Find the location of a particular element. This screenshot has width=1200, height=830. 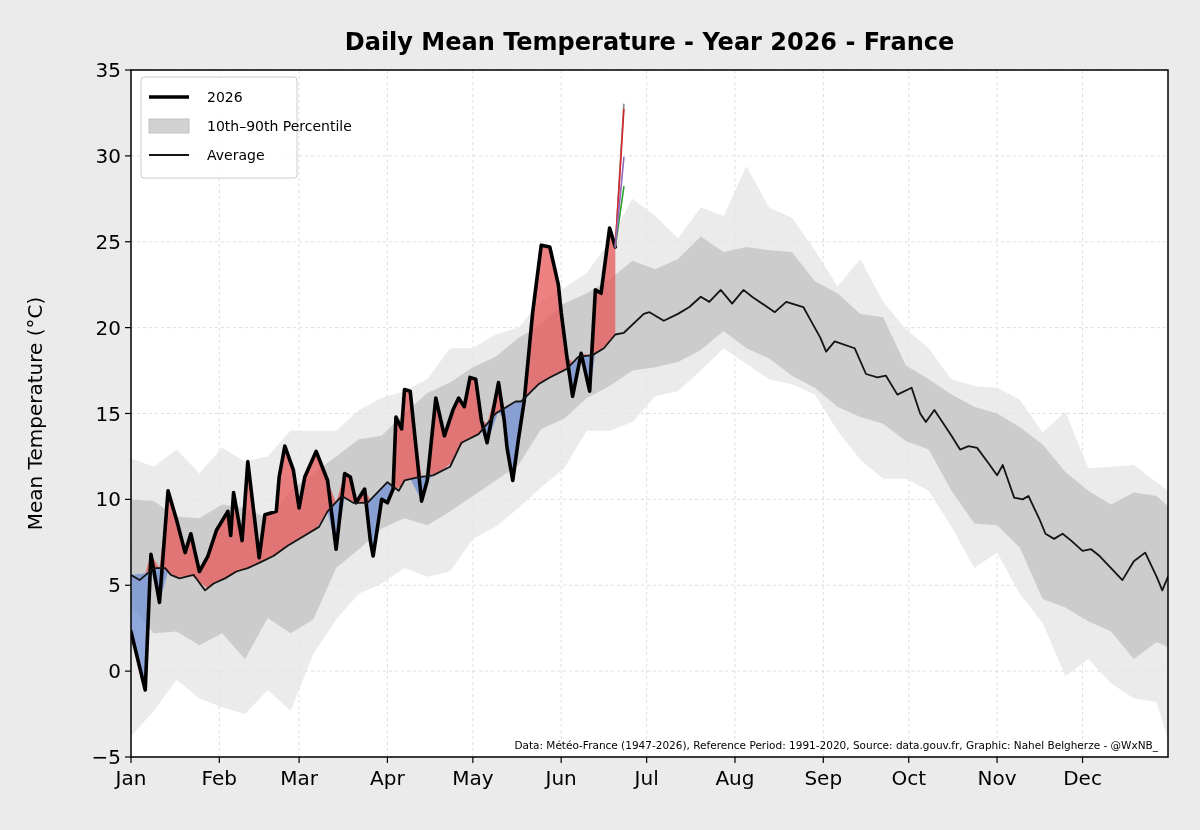

x-tick-label: Oct is located at coordinates (909, 778).